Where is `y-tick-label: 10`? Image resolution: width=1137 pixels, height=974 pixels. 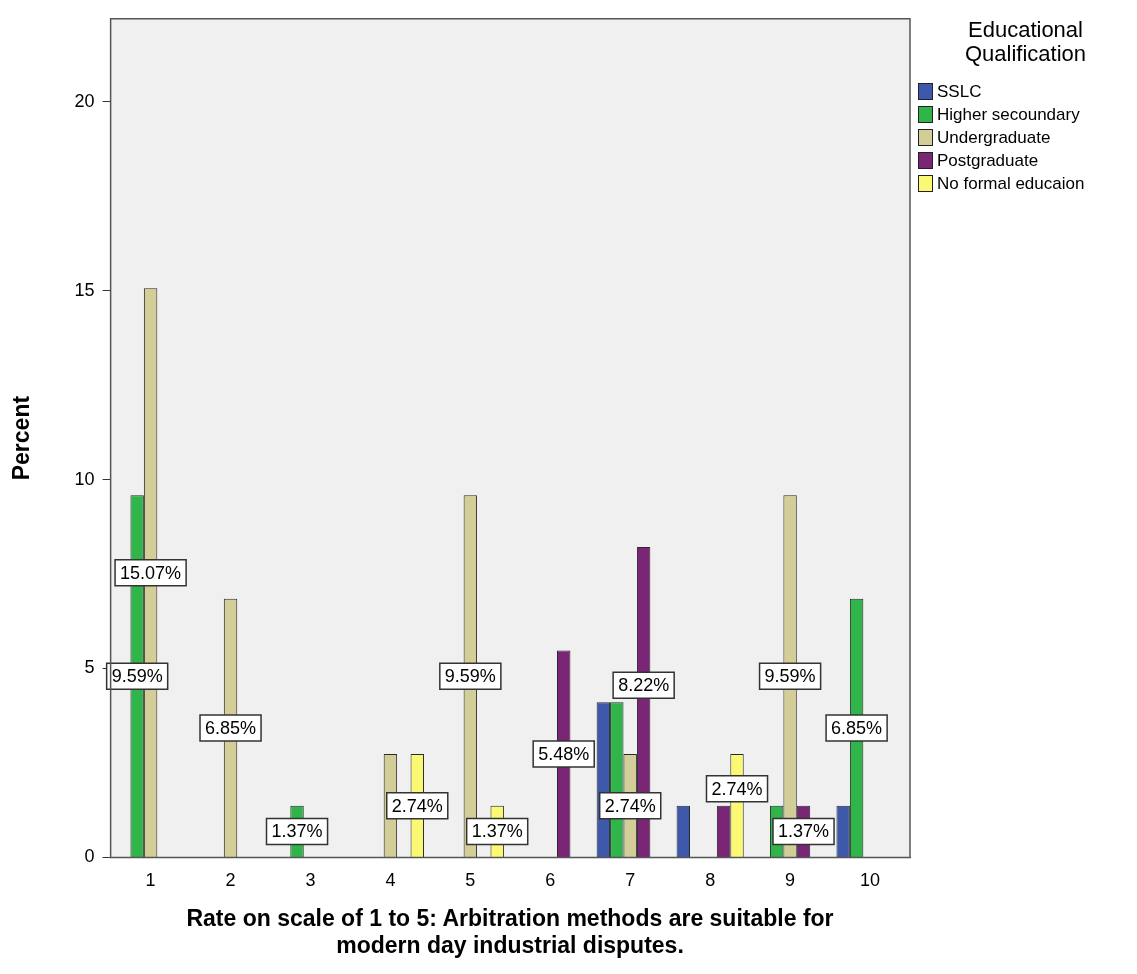 y-tick-label: 10 is located at coordinates (84, 478).